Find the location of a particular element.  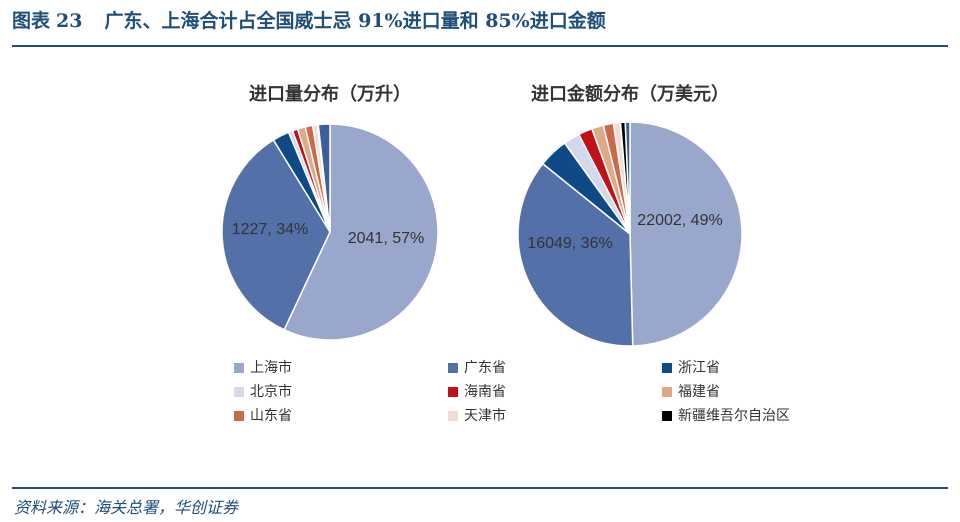

legend-label: 山东省 is located at coordinates (271, 416).